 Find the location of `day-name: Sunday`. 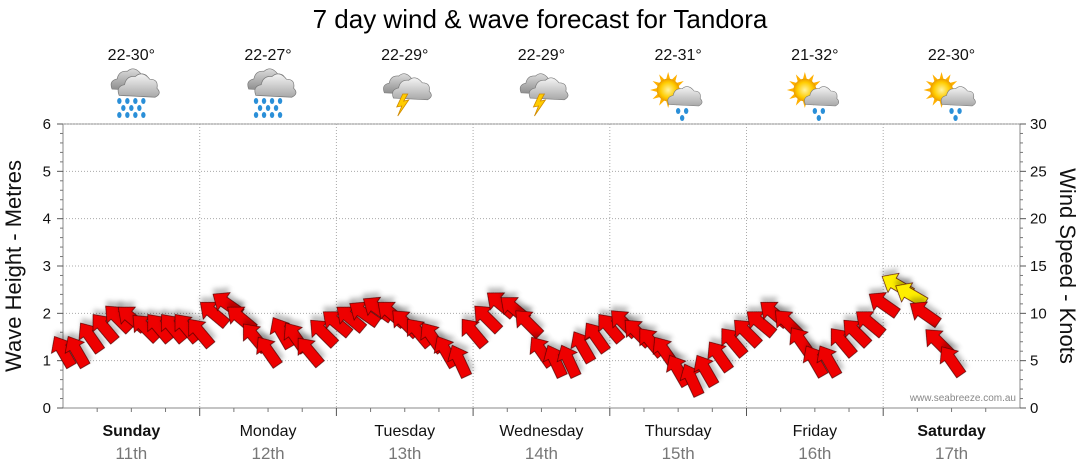

day-name: Sunday is located at coordinates (131, 431).